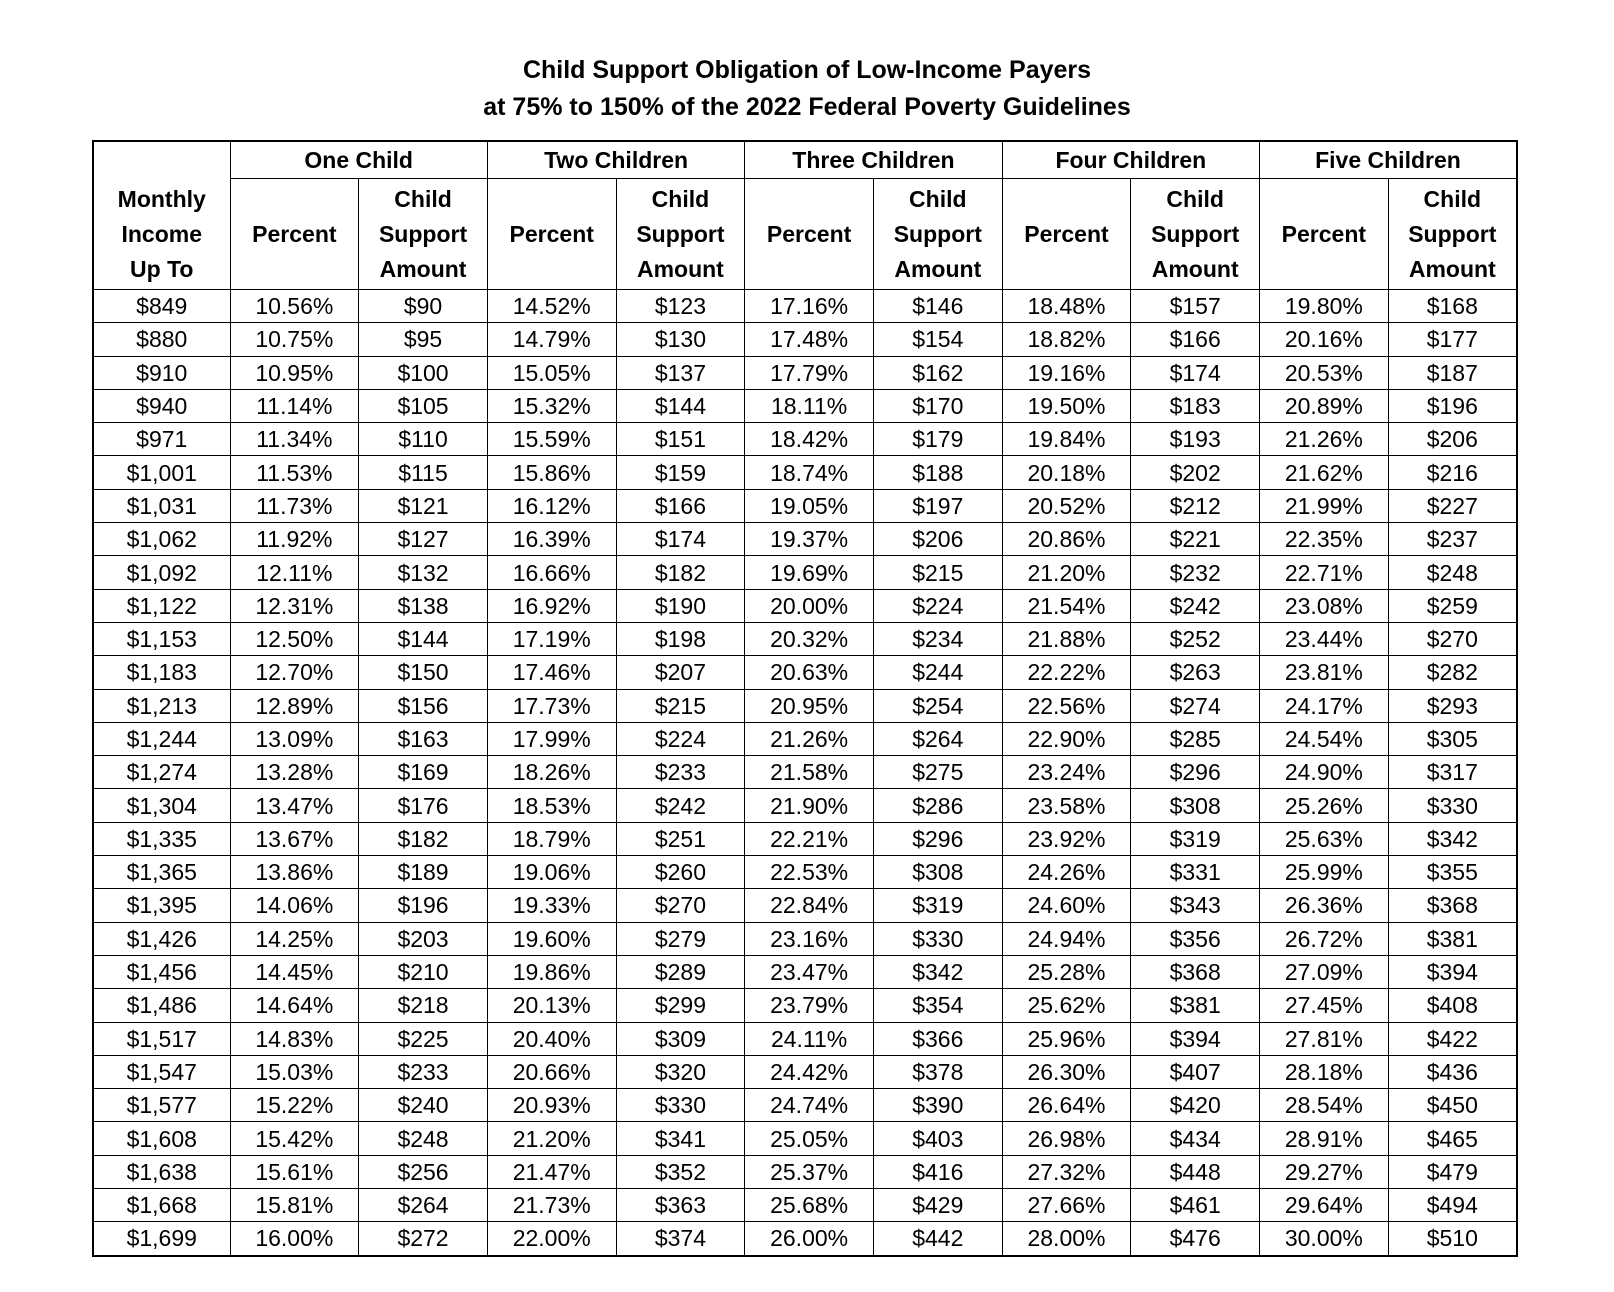 Image resolution: width=1614 pixels, height=1292 pixels. What do you see at coordinates (937, 839) in the screenshot?
I see `data-cell: $296` at bounding box center [937, 839].